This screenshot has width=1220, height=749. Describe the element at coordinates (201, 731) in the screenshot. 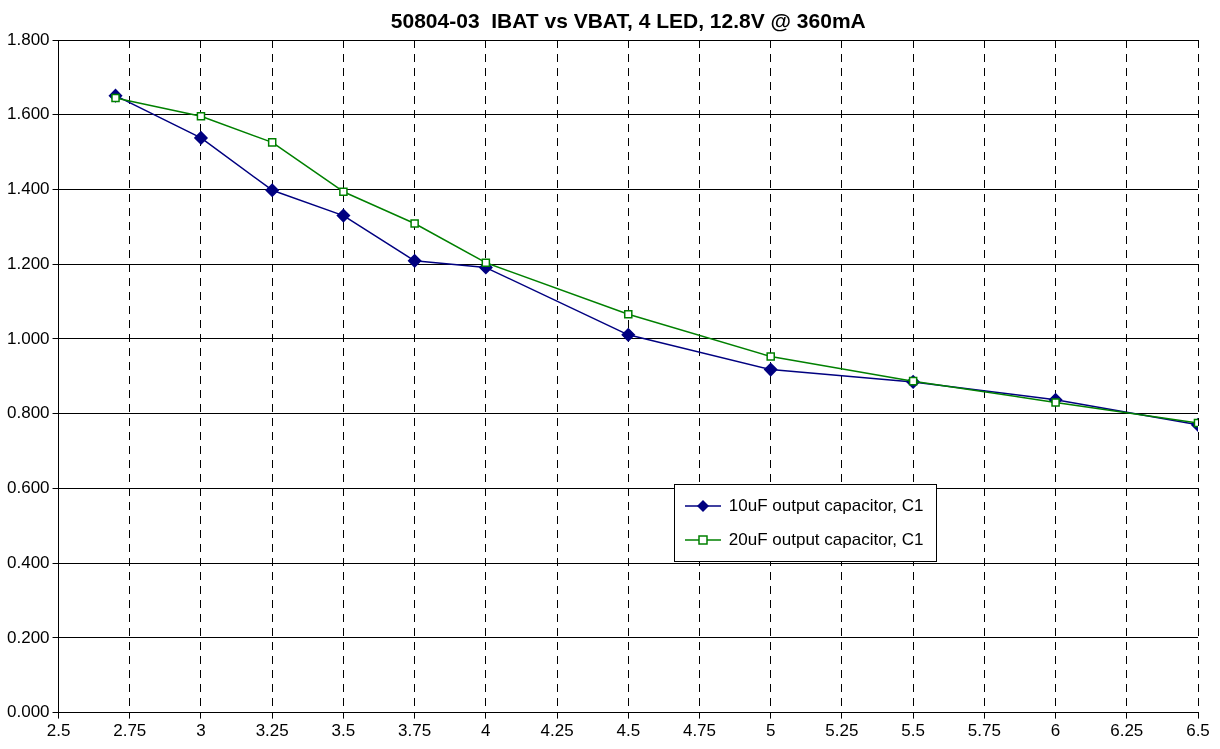

I see `x-tick-label: 3` at that location.